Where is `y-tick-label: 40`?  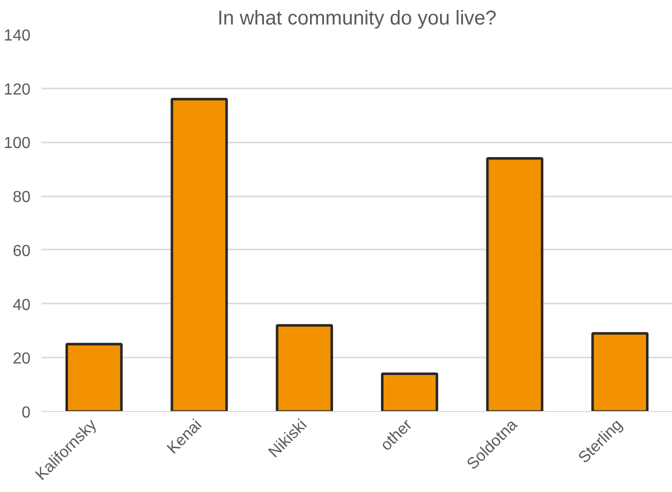
y-tick-label: 40 is located at coordinates (21, 305).